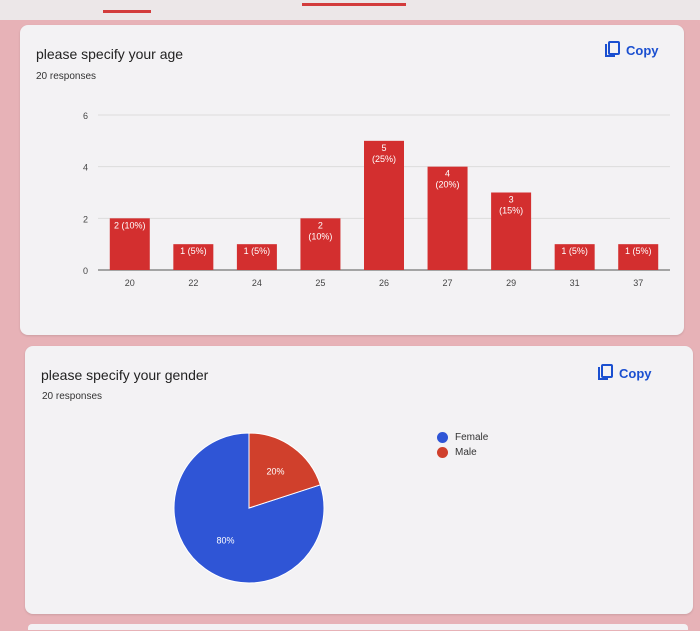  I want to click on x-tick-label: 29, so click(511, 283).